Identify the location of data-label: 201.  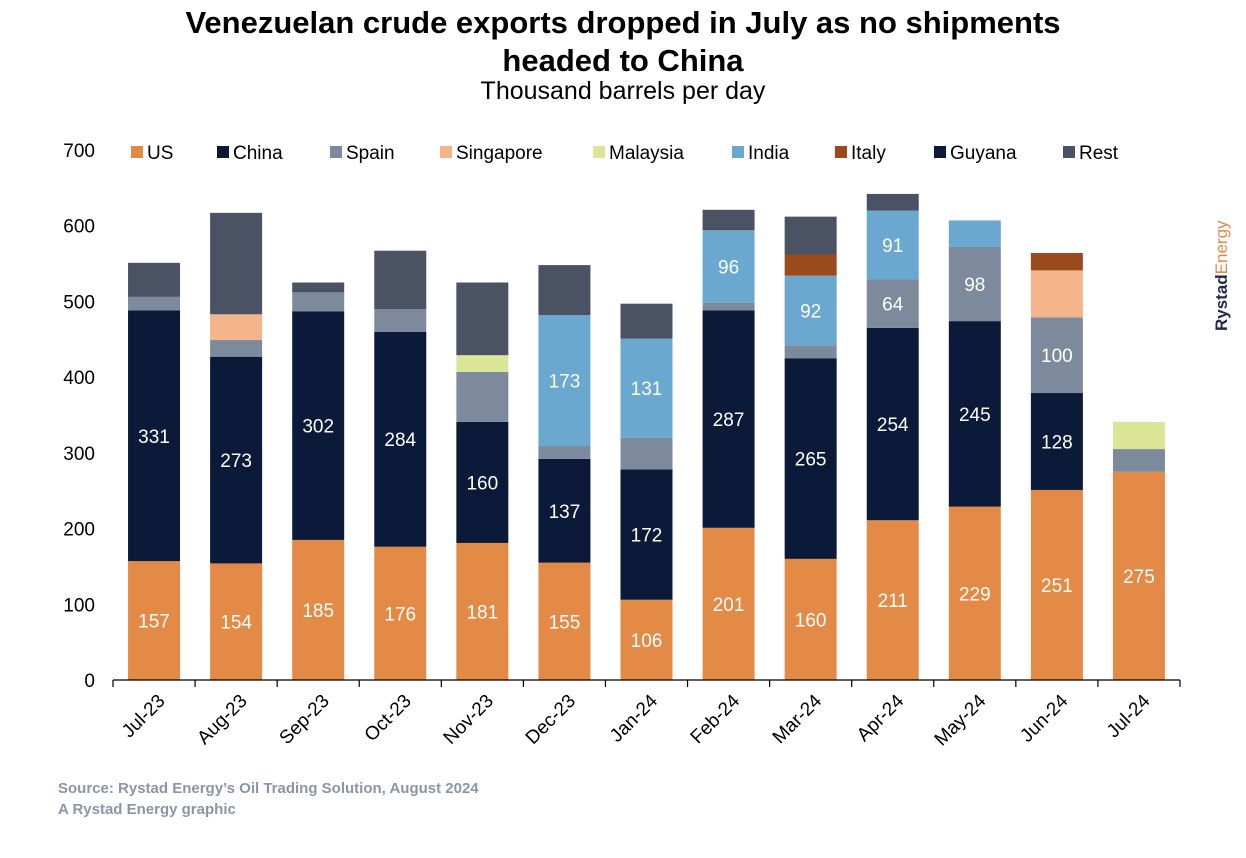
(729, 605).